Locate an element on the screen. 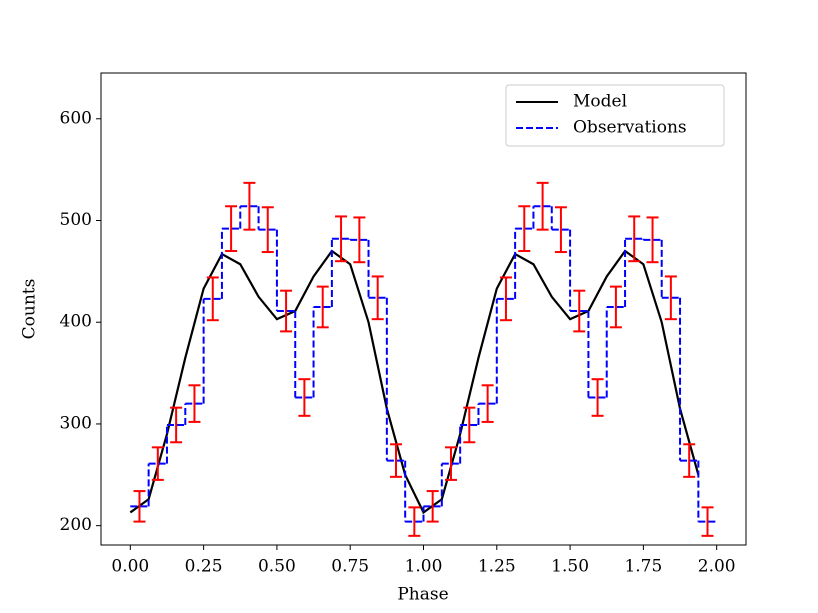  legend-label: Model is located at coordinates (600, 102).